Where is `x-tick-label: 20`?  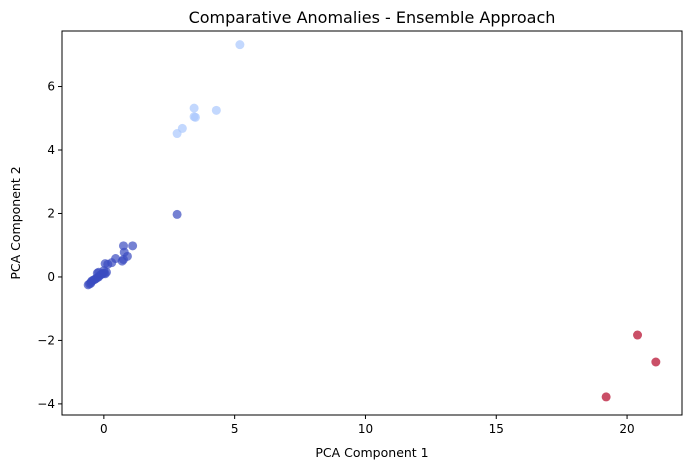 x-tick-label: 20 is located at coordinates (626, 429).